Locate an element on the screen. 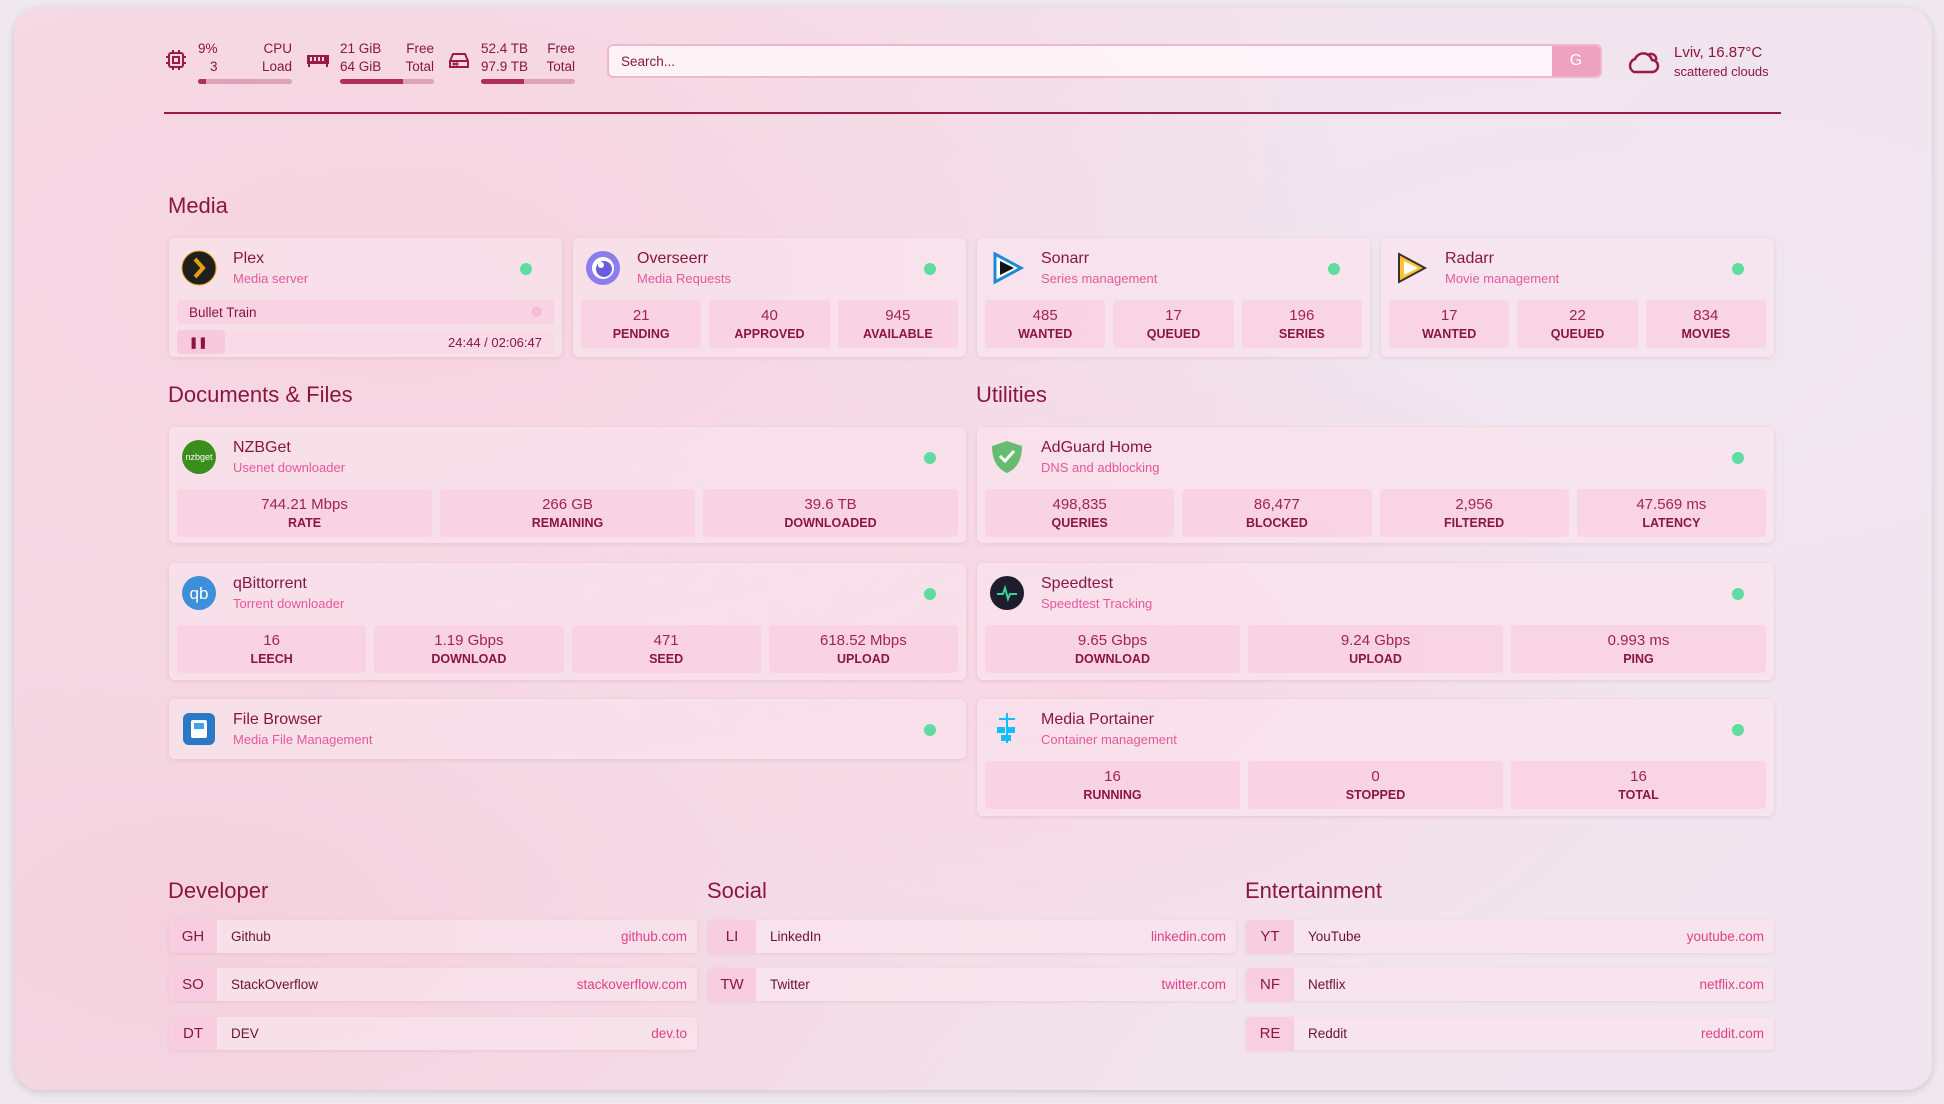  bookmark-stackoverflow: SO StackOverflow stackoverflow.com is located at coordinates (433, 984).